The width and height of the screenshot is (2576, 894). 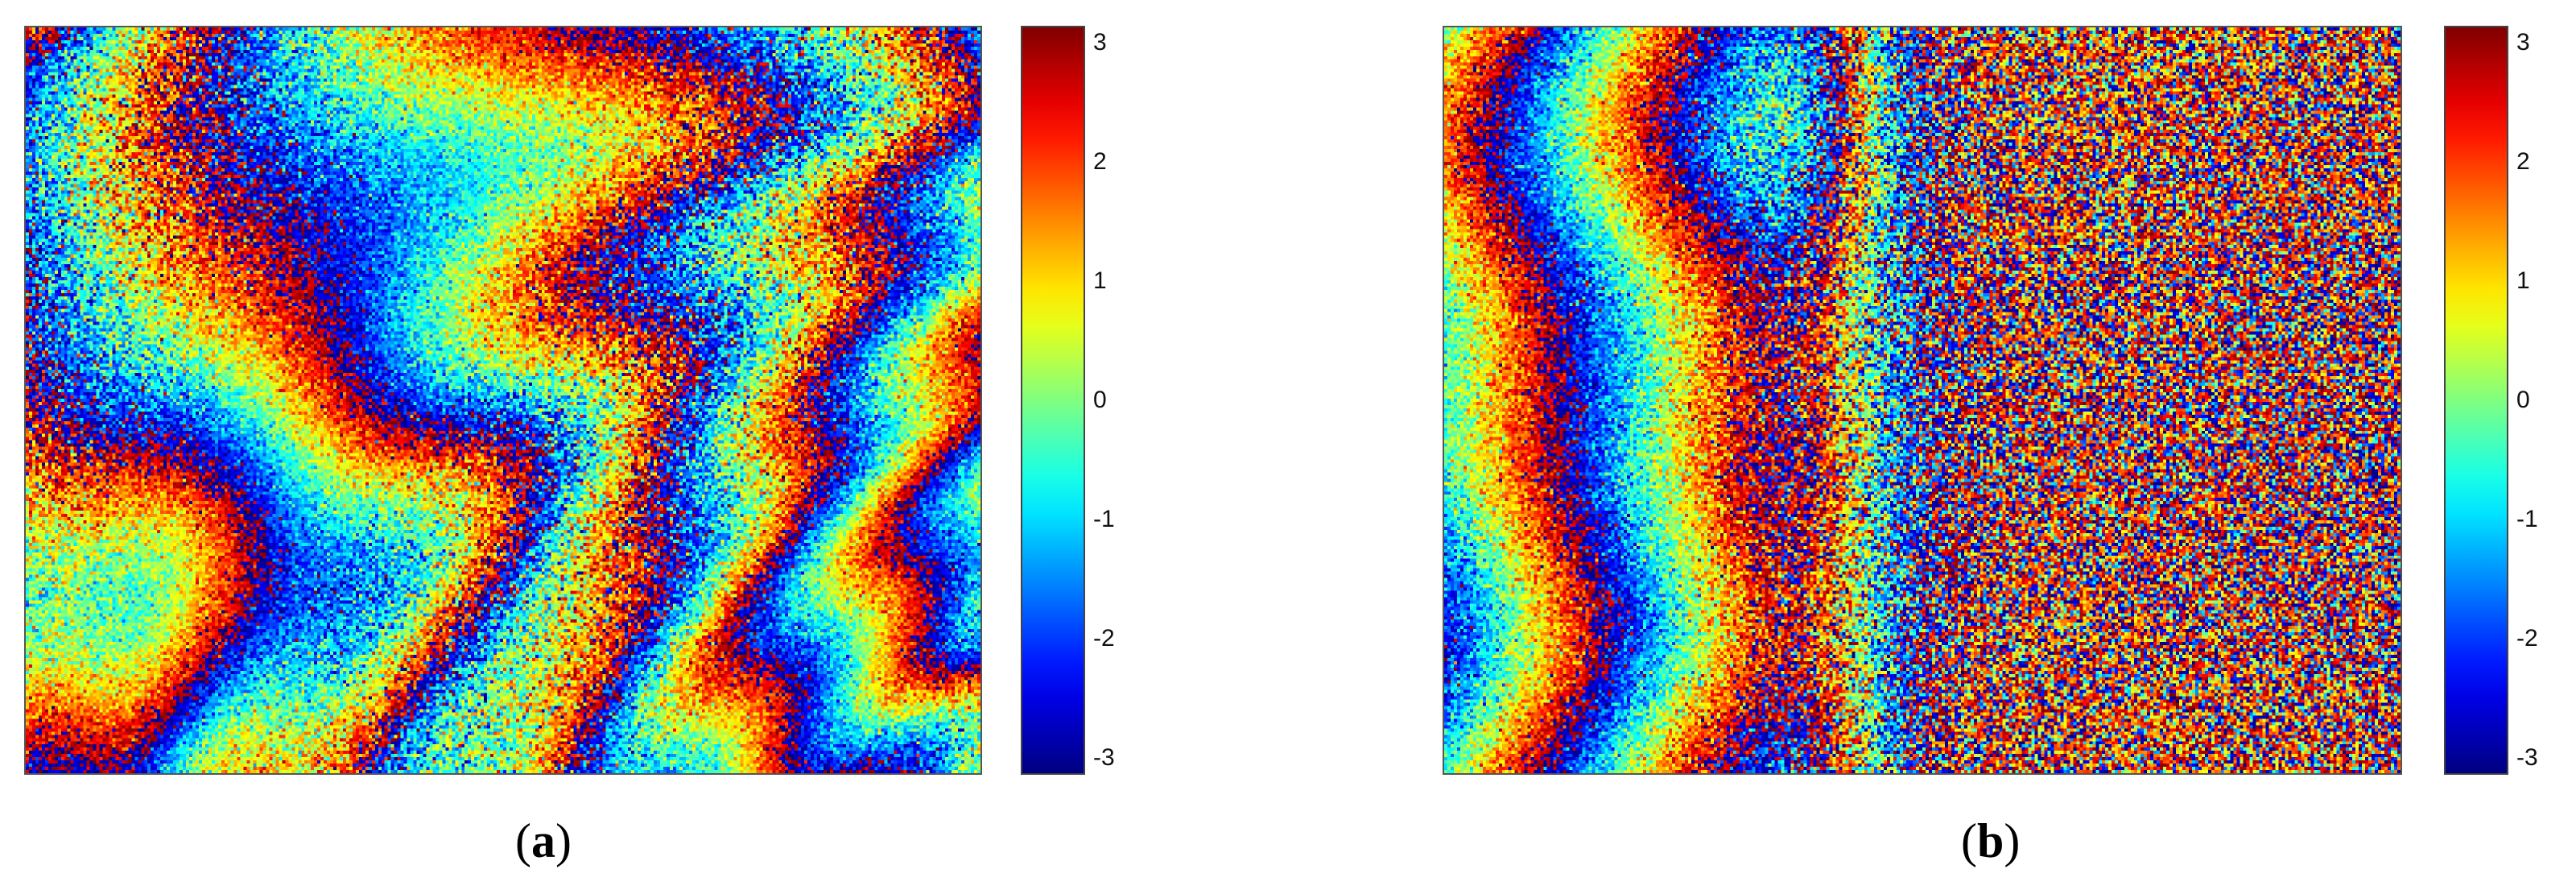 I want to click on caption-b: (b), so click(x=1991, y=840).